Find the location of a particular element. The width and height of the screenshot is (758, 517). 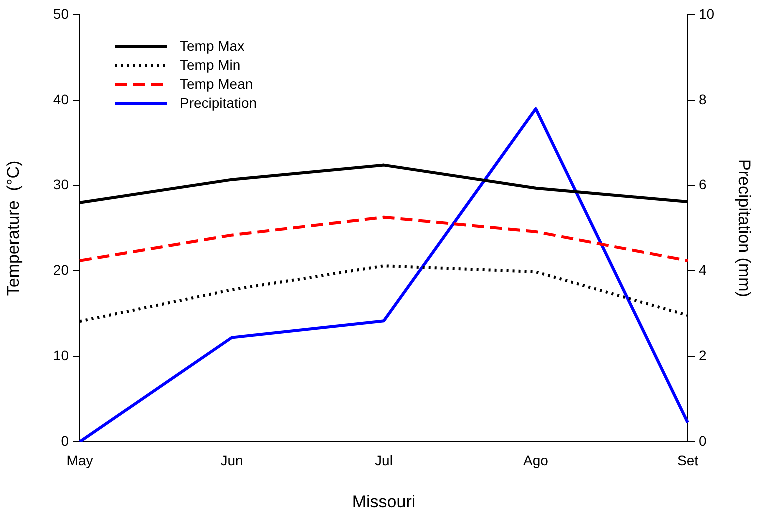

y2-axis-title: Precipitation (mm) is located at coordinates (744, 229).